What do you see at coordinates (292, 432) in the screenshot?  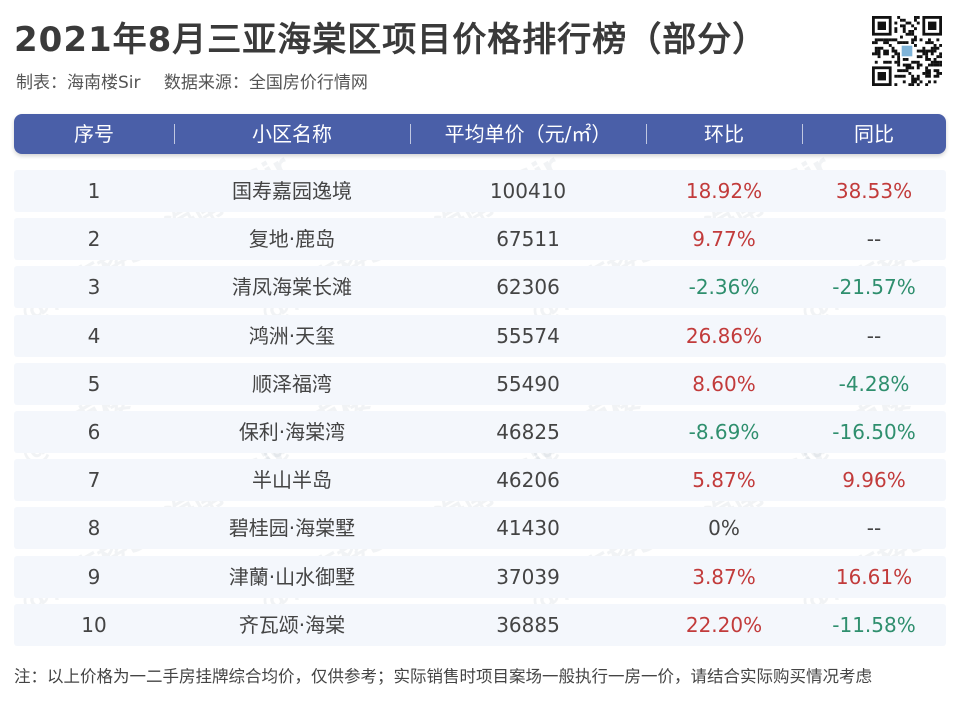 I see `cell-name: 保利·海棠湾` at bounding box center [292, 432].